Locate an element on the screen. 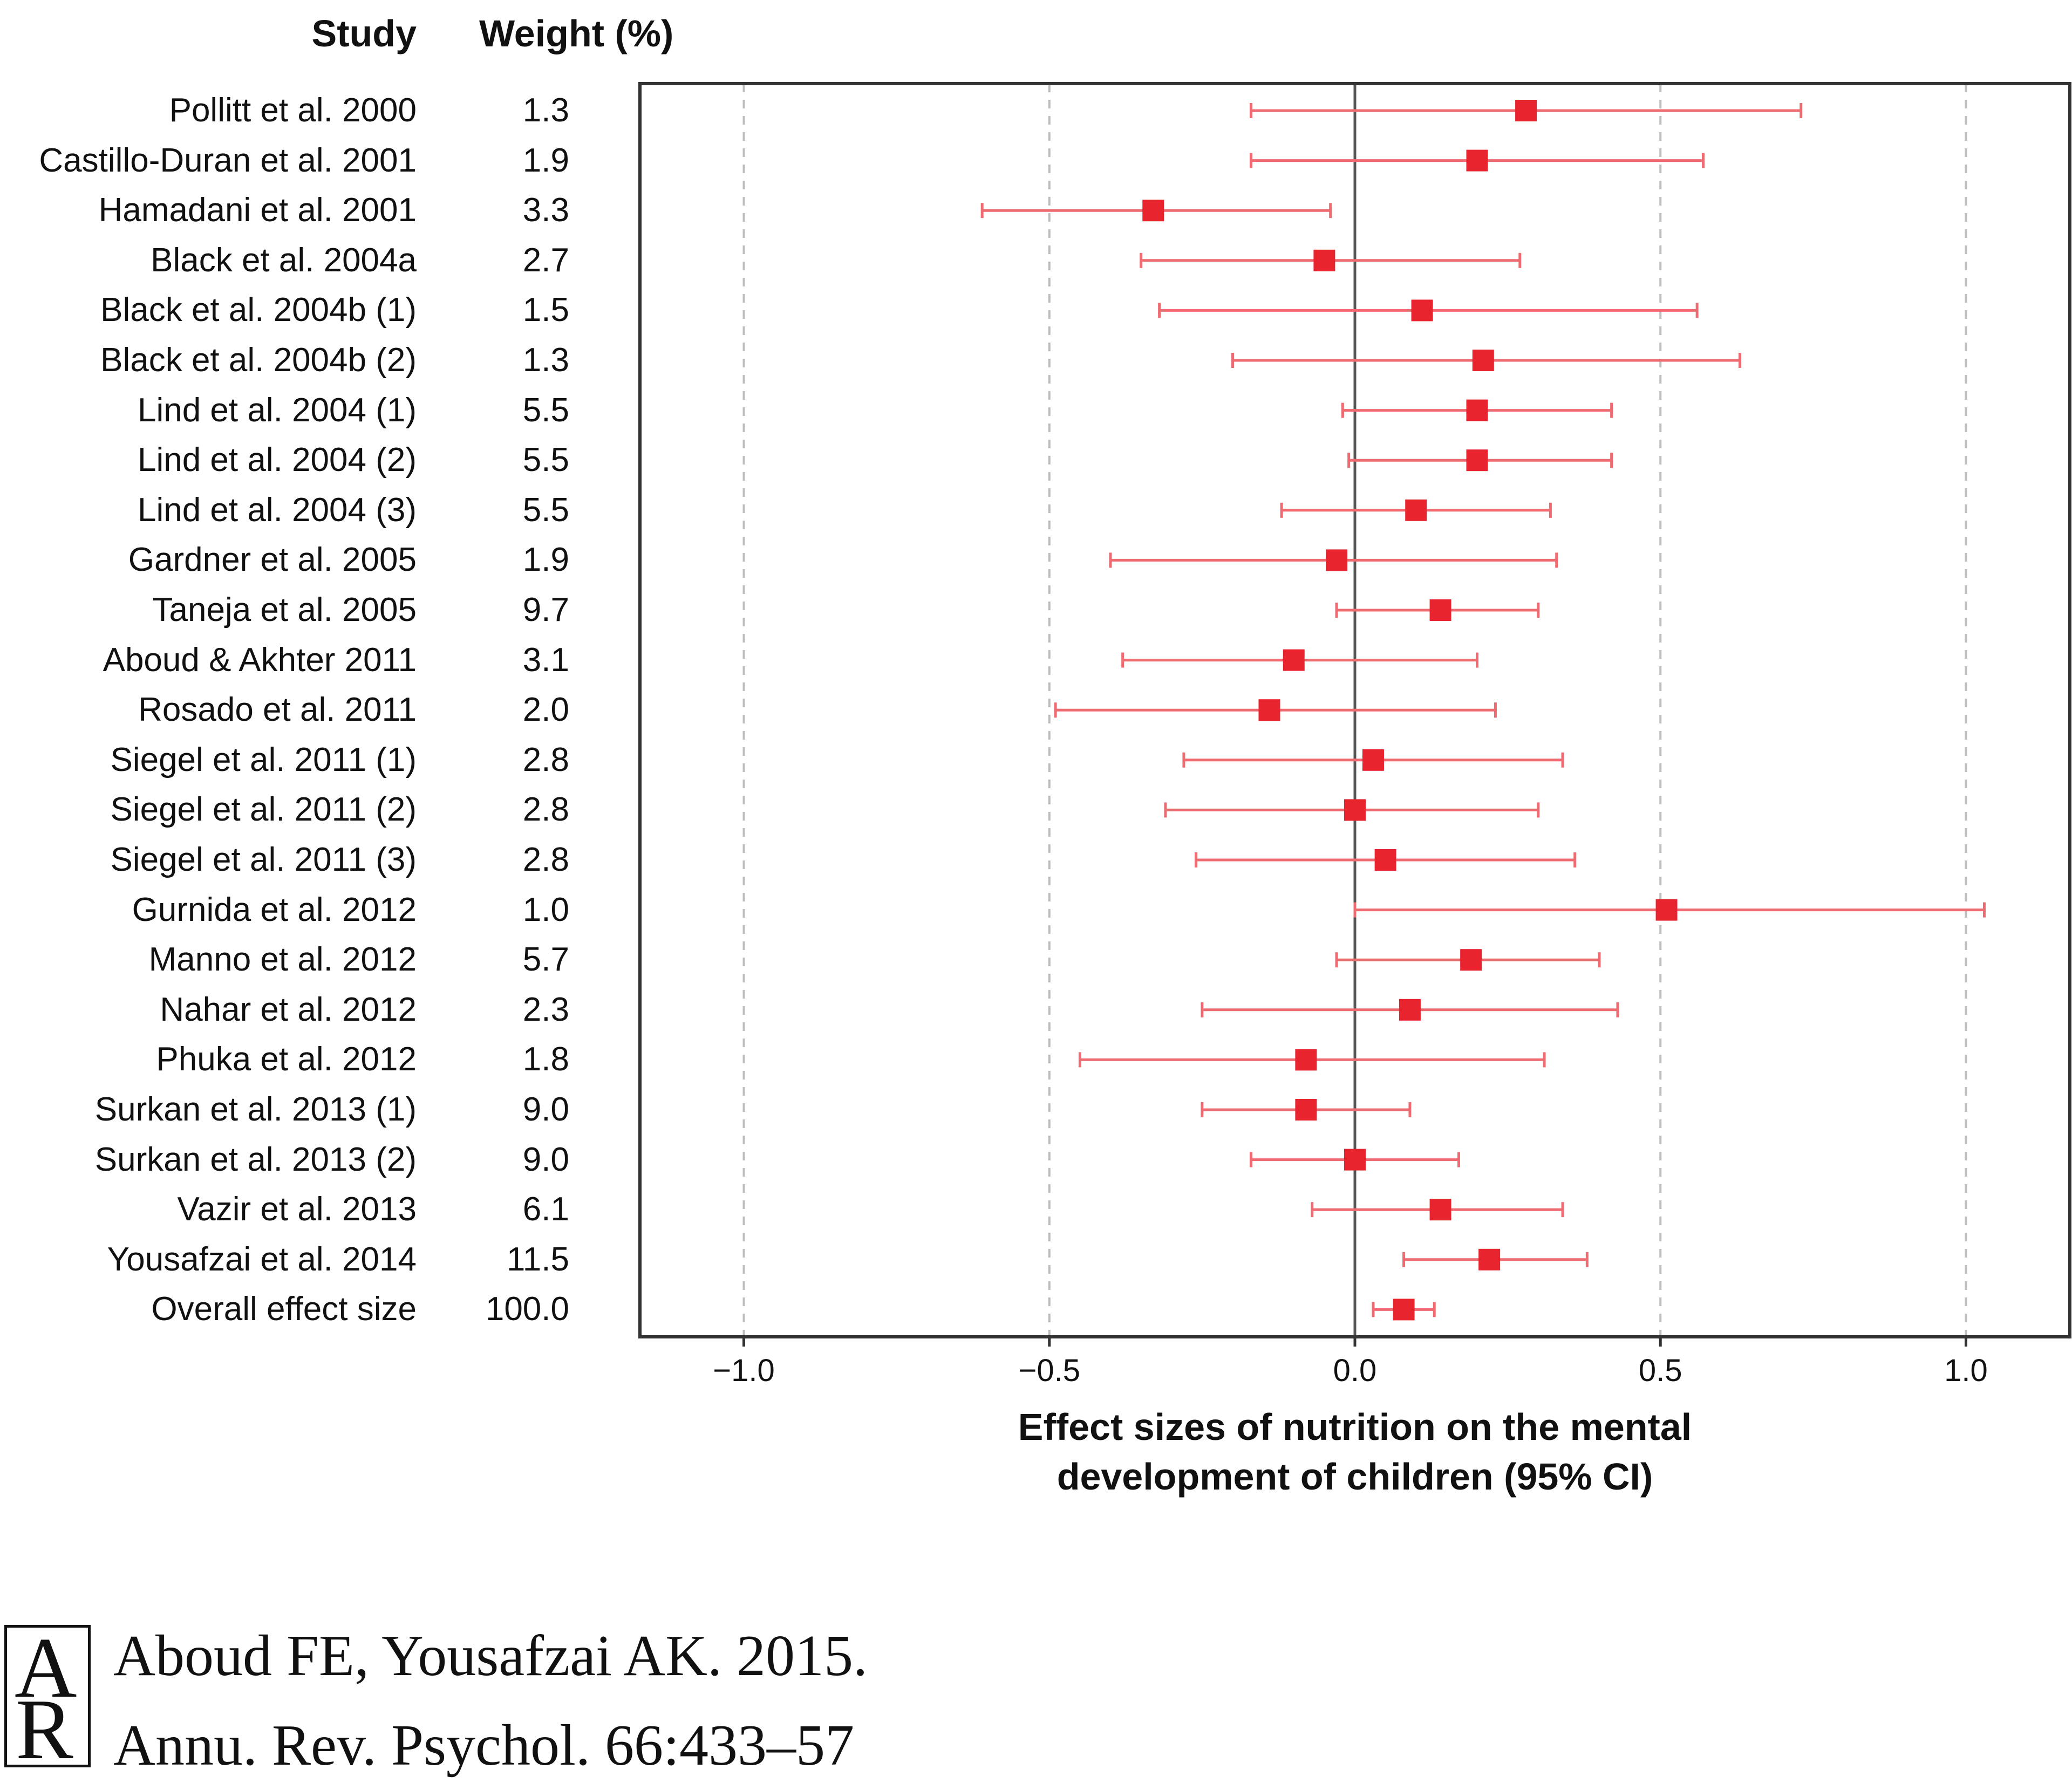 The image size is (2072, 1783). x-axis-ticks: −1.0 −0.5 0.0 0.5 1.0 is located at coordinates (1350, 1363).